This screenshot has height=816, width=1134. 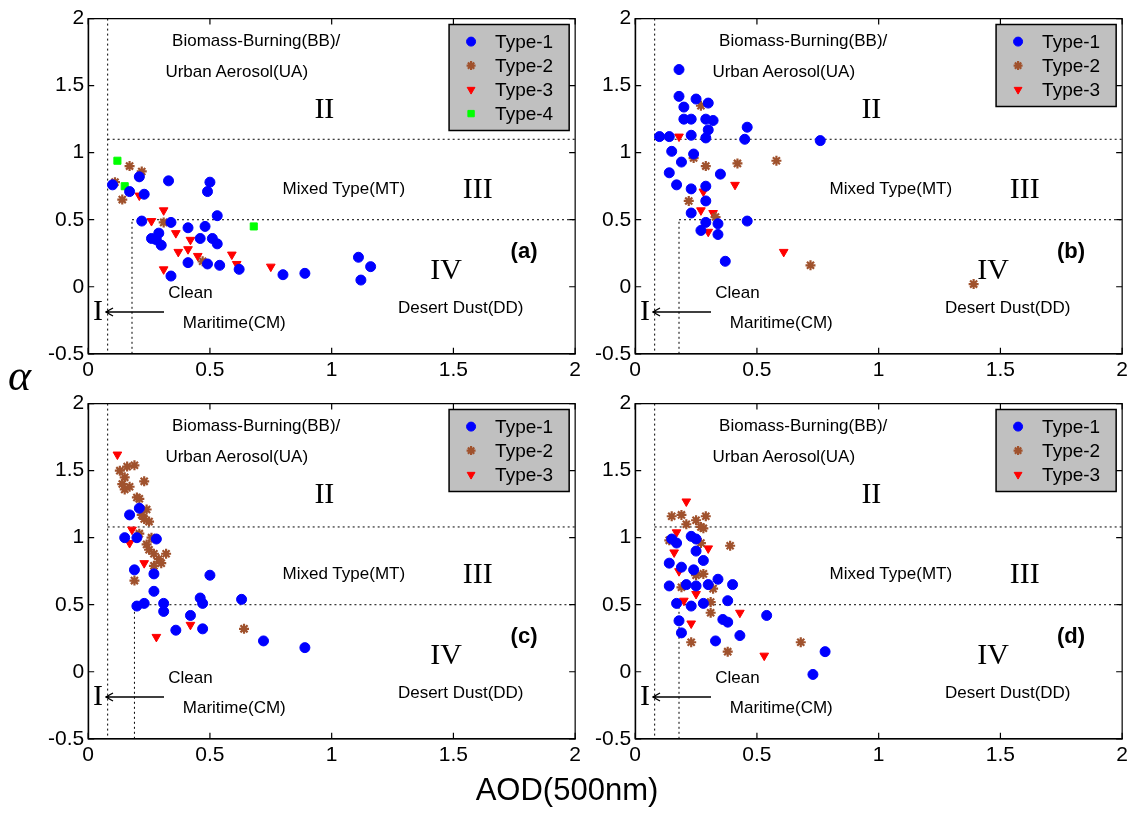 I want to click on y-axis-title: α, so click(x=20, y=375).